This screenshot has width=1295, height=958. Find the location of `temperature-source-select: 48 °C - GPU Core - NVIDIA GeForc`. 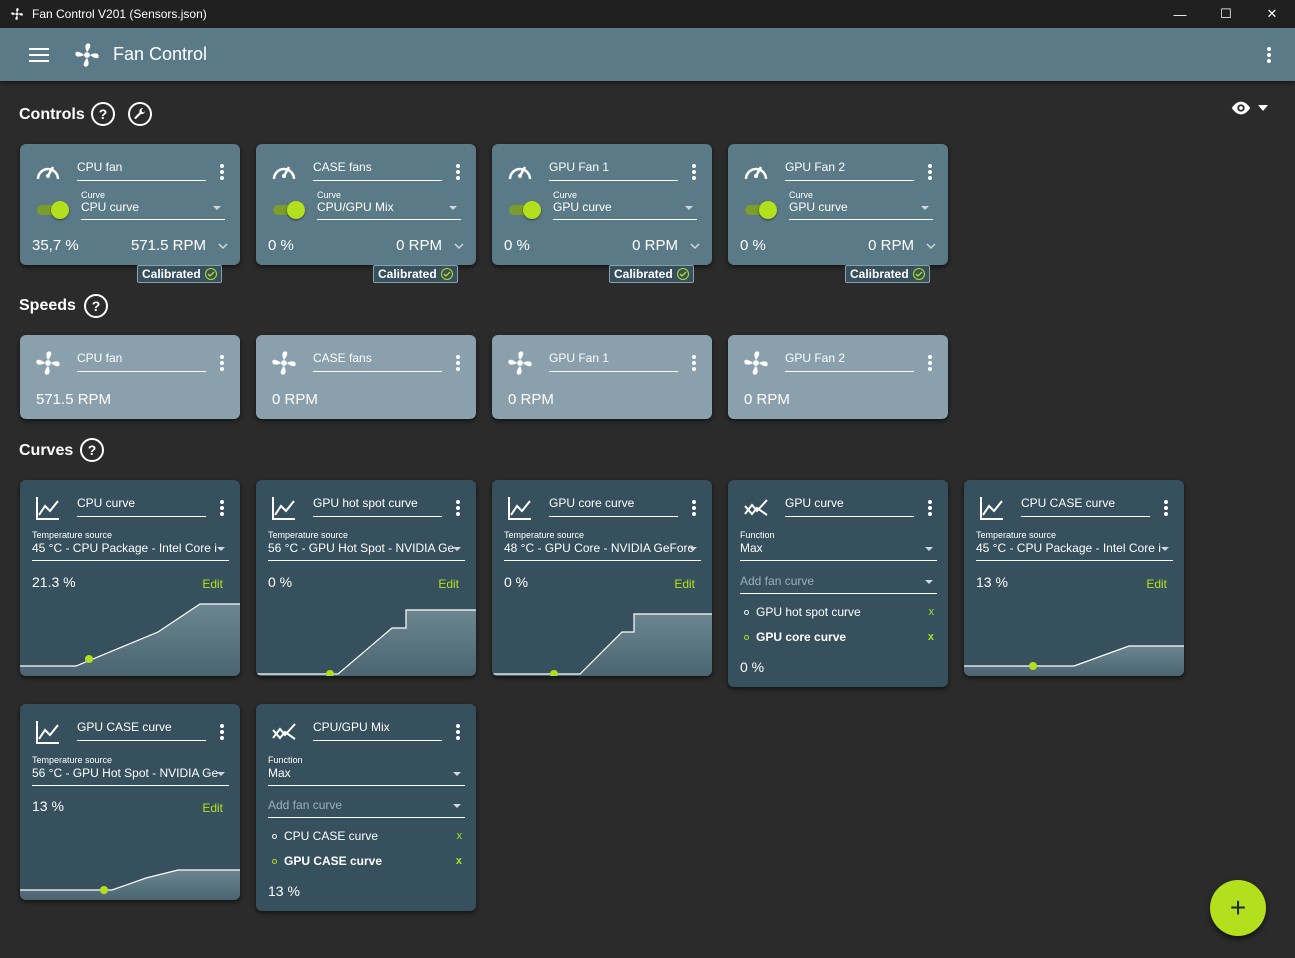

temperature-source-select: 48 °C - GPU Core - NVIDIA GeForc is located at coordinates (602, 551).